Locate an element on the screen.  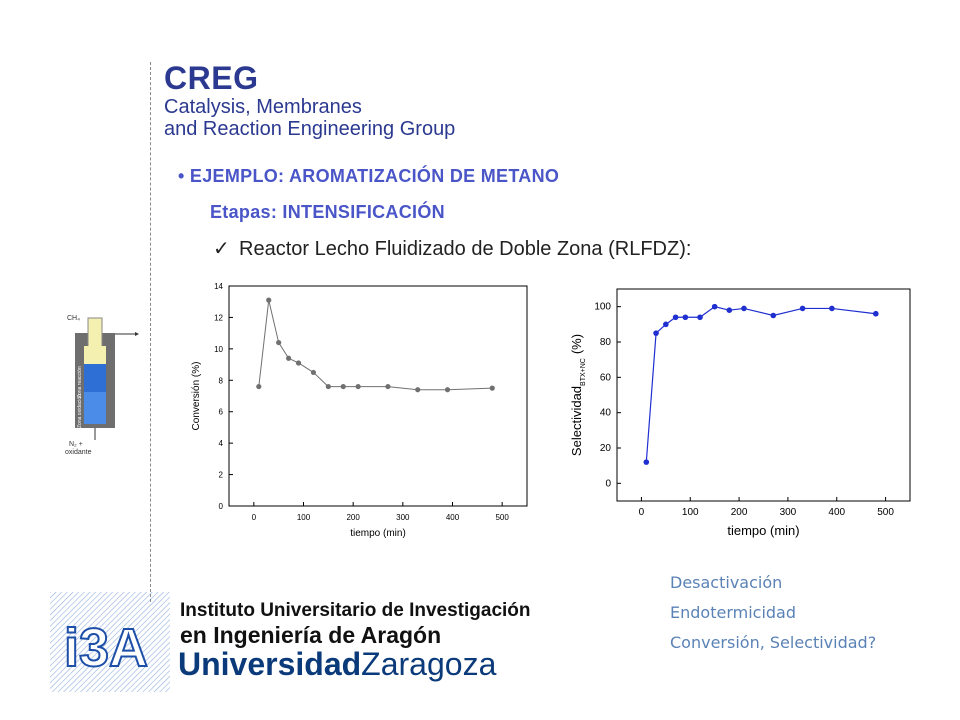
institute-line2: en Ingeniería de Aragón is located at coordinates (311, 635).